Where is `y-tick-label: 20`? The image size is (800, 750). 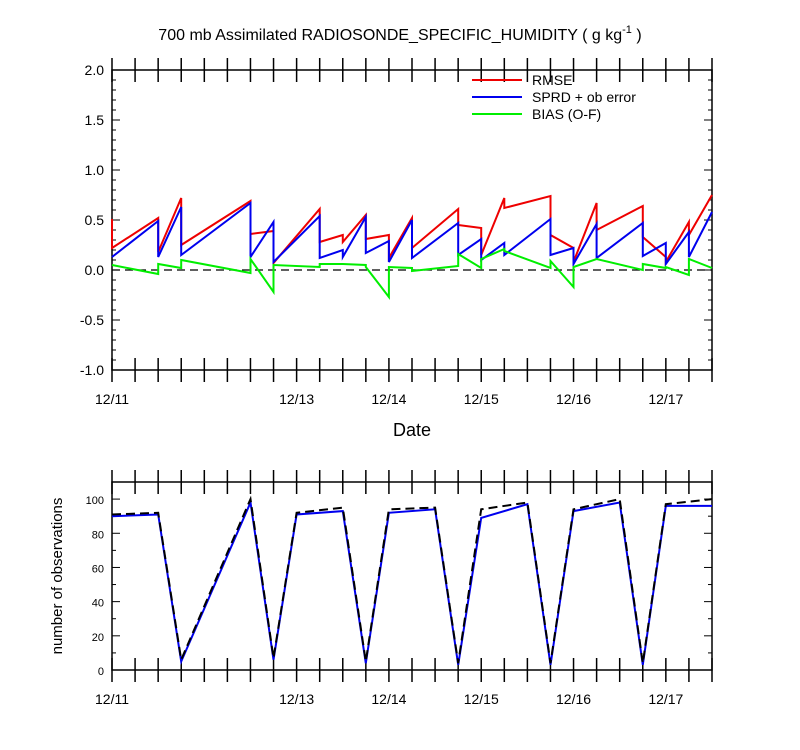 y-tick-label: 20 is located at coordinates (98, 638).